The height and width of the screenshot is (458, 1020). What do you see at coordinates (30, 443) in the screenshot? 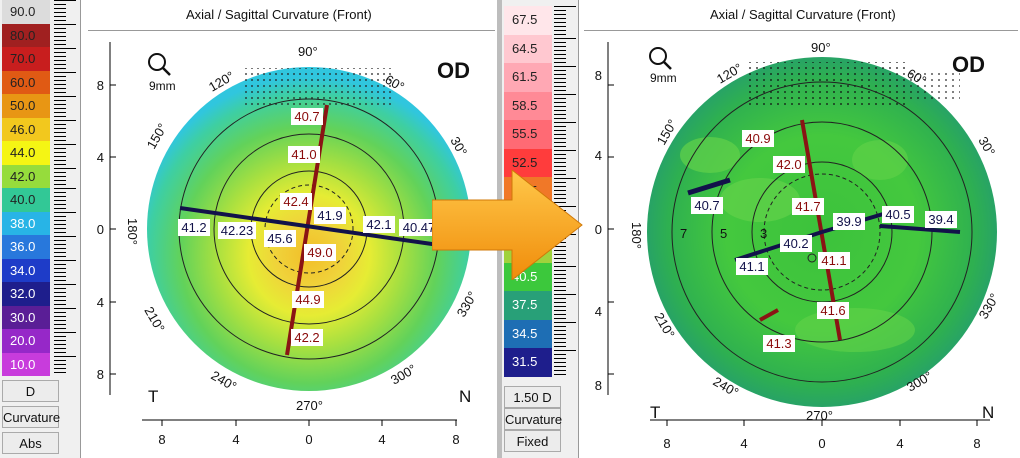
I see `scale-type-button: Abs` at bounding box center [30, 443].